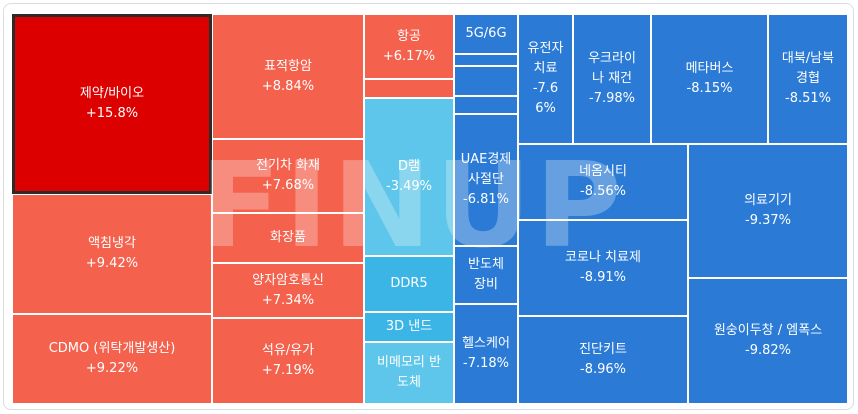  I want to click on tile-value: +7.19%, so click(288, 370).